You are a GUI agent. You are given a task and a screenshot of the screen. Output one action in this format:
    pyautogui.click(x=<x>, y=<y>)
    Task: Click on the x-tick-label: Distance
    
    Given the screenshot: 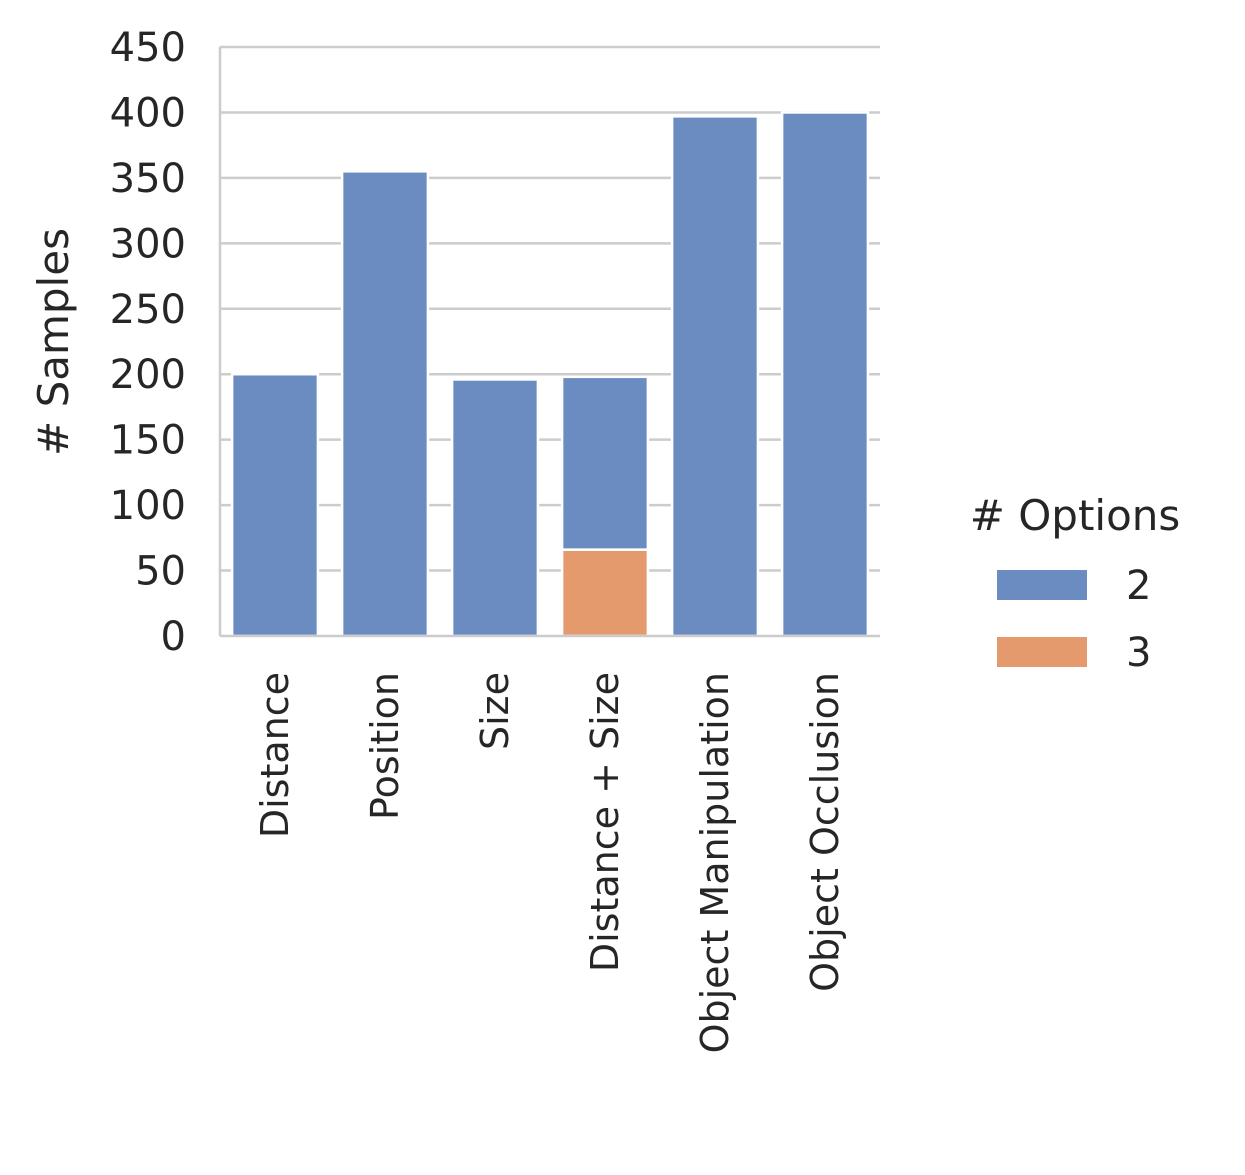 What is the action you would take?
    pyautogui.click(x=275, y=755)
    